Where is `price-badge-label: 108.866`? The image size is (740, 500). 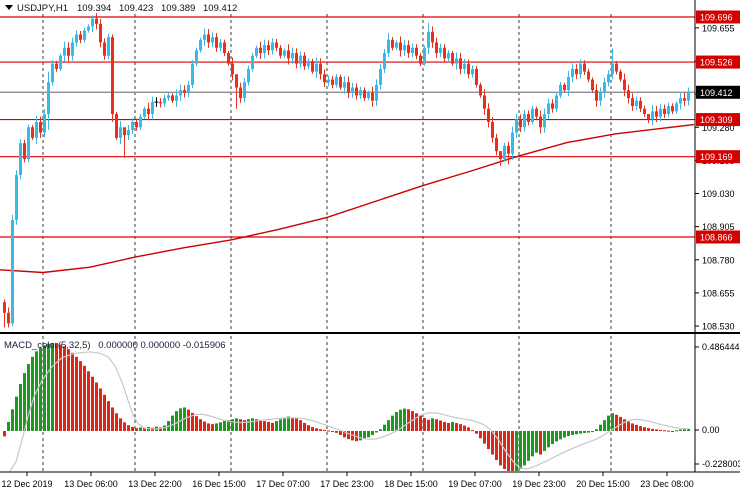
price-badge-label: 108.866 is located at coordinates (716, 237).